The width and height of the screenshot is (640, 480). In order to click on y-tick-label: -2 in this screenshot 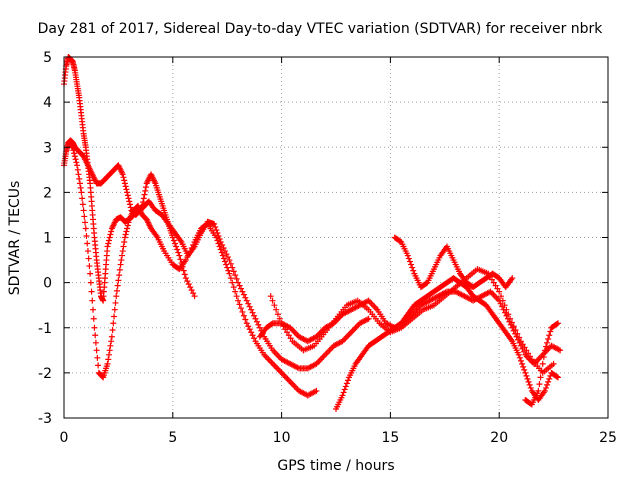, I will do `click(45, 374)`.